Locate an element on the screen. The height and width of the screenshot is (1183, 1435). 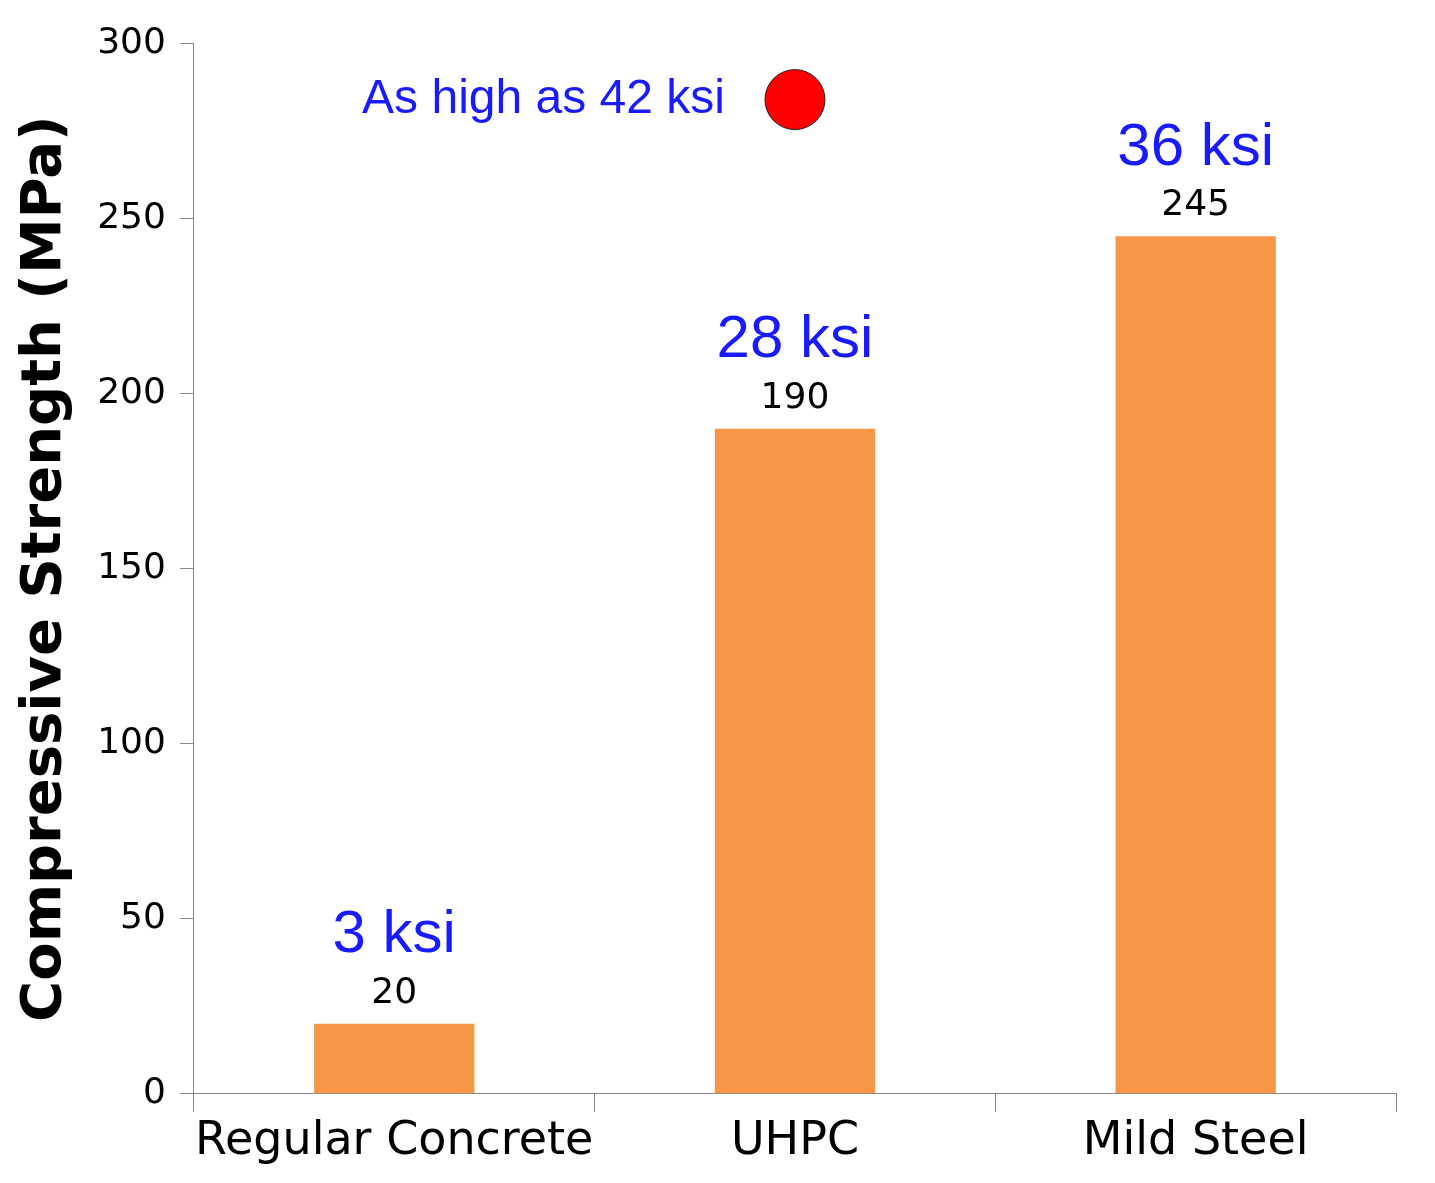
y-tick-label: 50 is located at coordinates (143, 916).